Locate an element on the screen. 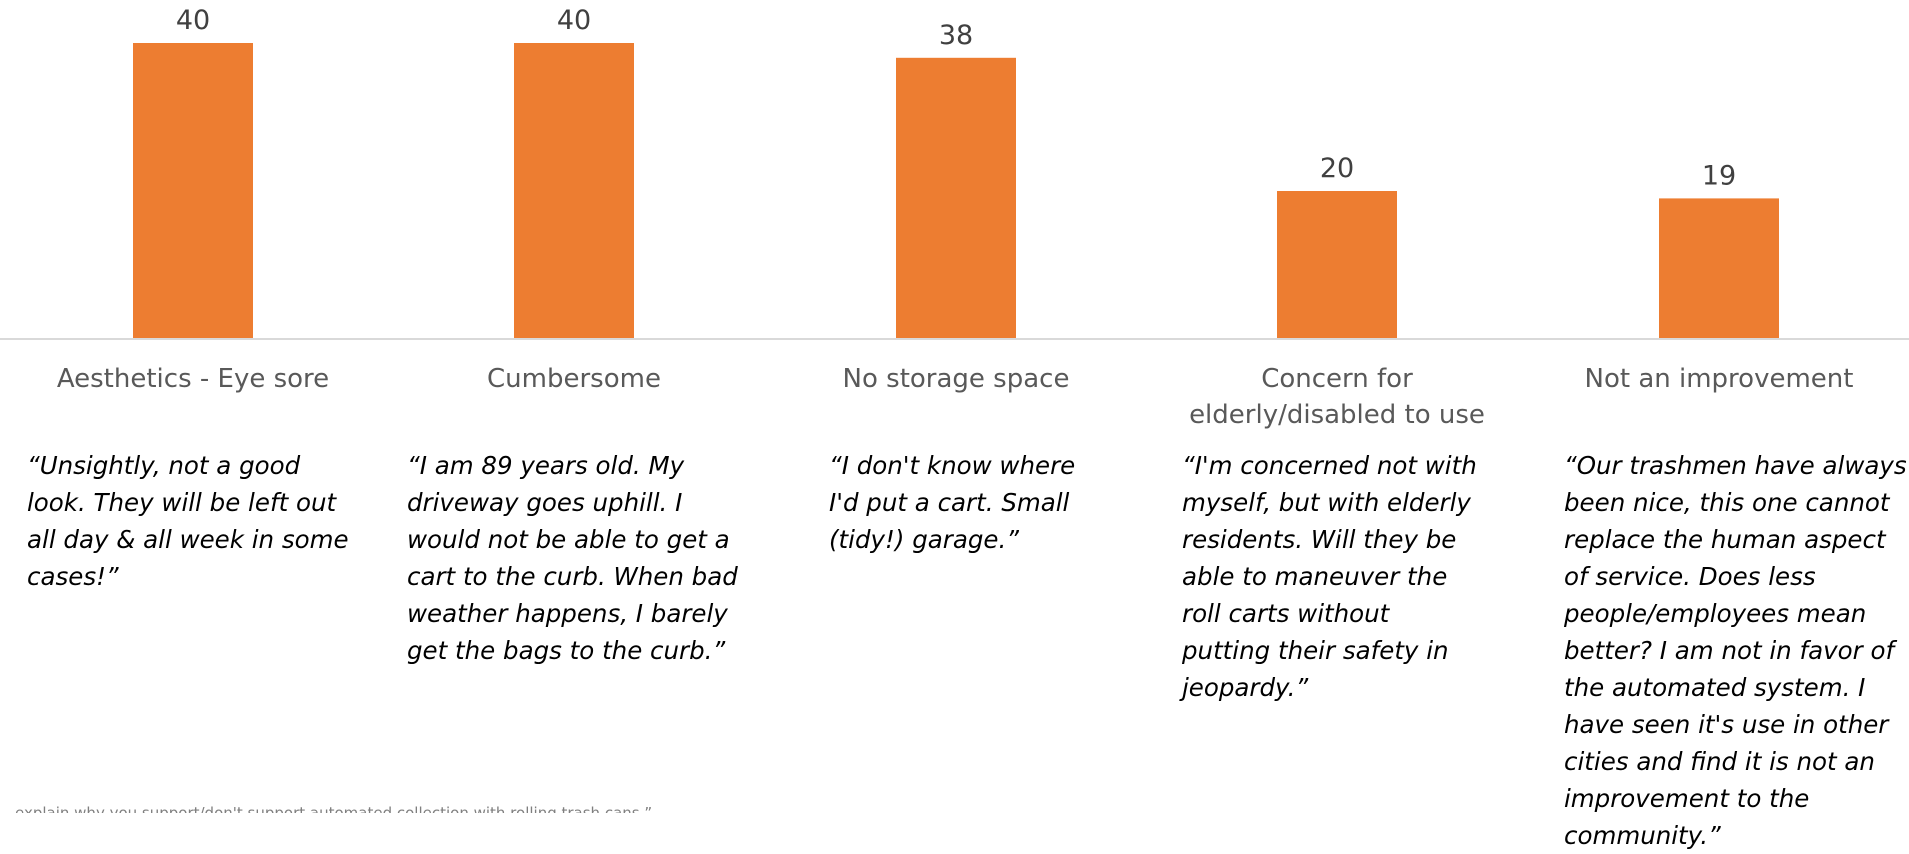  value-label-1: 40 is located at coordinates (193, 20).